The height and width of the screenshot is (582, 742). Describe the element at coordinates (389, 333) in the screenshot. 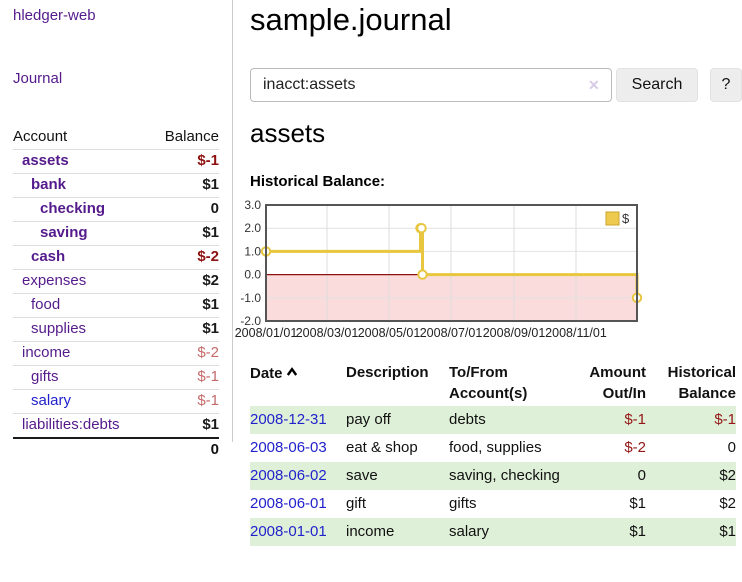

I see `svg-text: 2008/05/01` at that location.